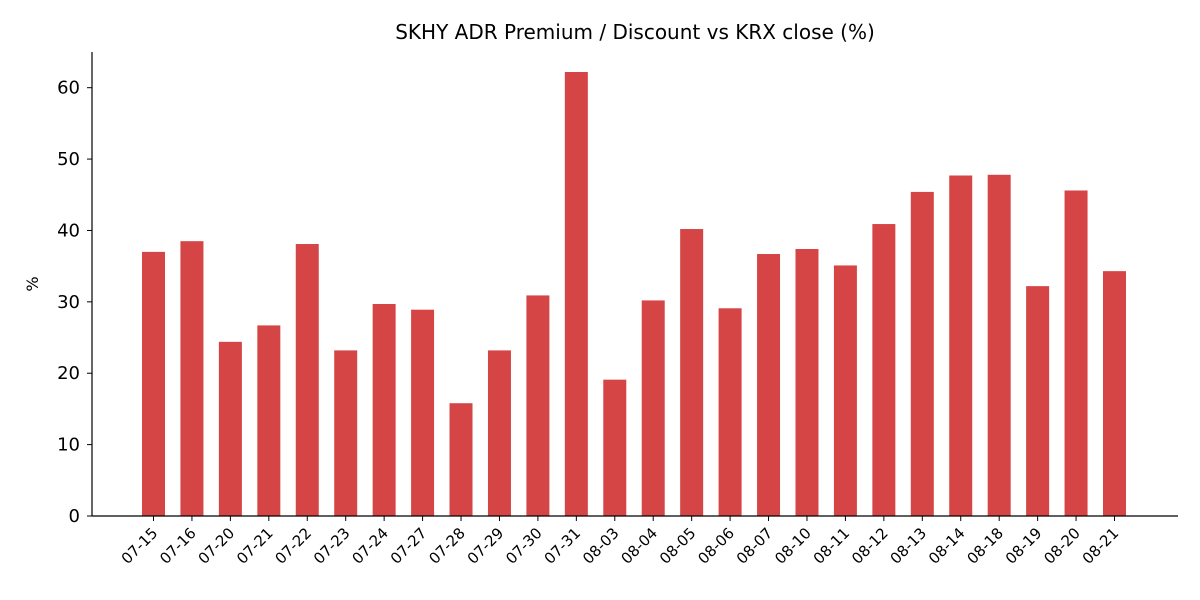 Image resolution: width=1200 pixels, height=600 pixels. What do you see at coordinates (678, 546) in the screenshot?
I see `x-tick-label: 08-05` at bounding box center [678, 546].